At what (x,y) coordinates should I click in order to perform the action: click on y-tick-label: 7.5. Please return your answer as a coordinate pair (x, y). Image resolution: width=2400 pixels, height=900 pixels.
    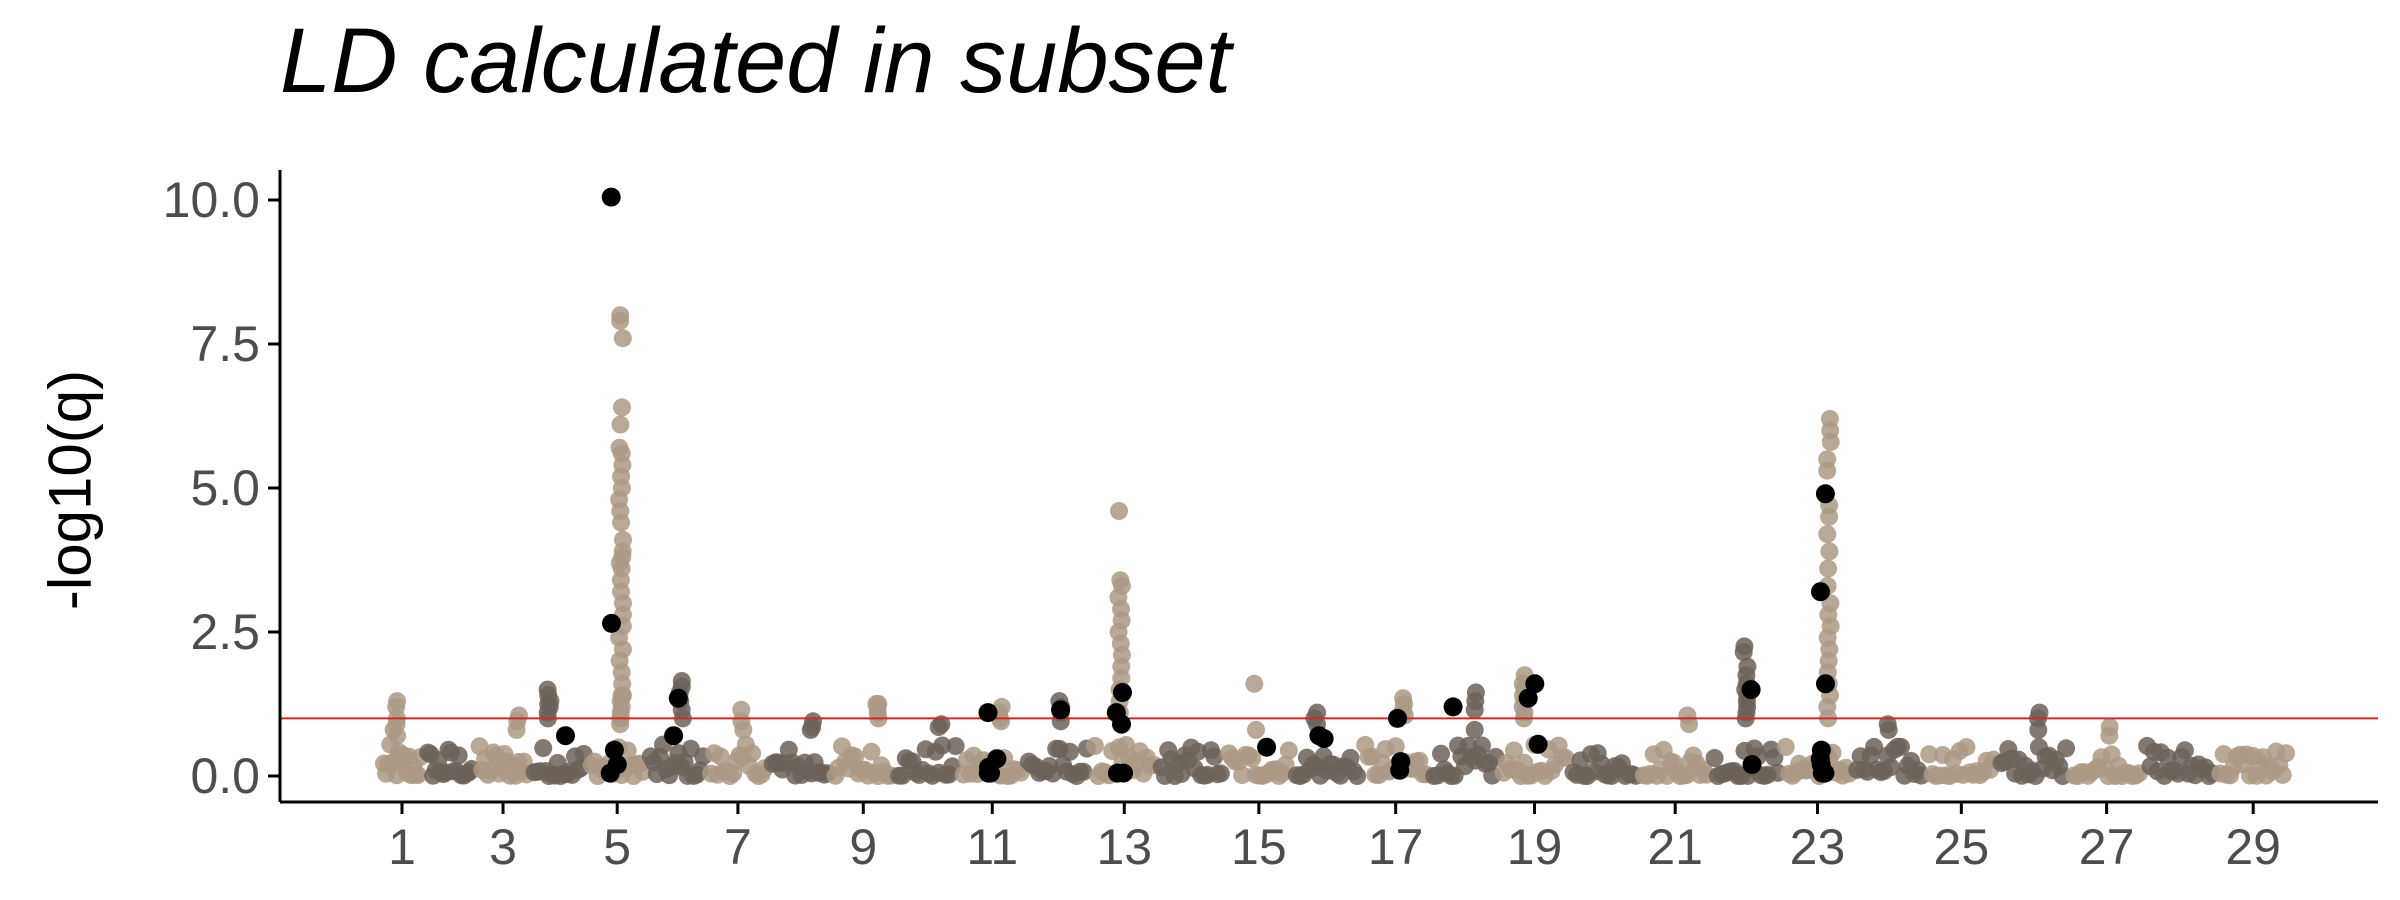
    Looking at the image, I should click on (225, 344).